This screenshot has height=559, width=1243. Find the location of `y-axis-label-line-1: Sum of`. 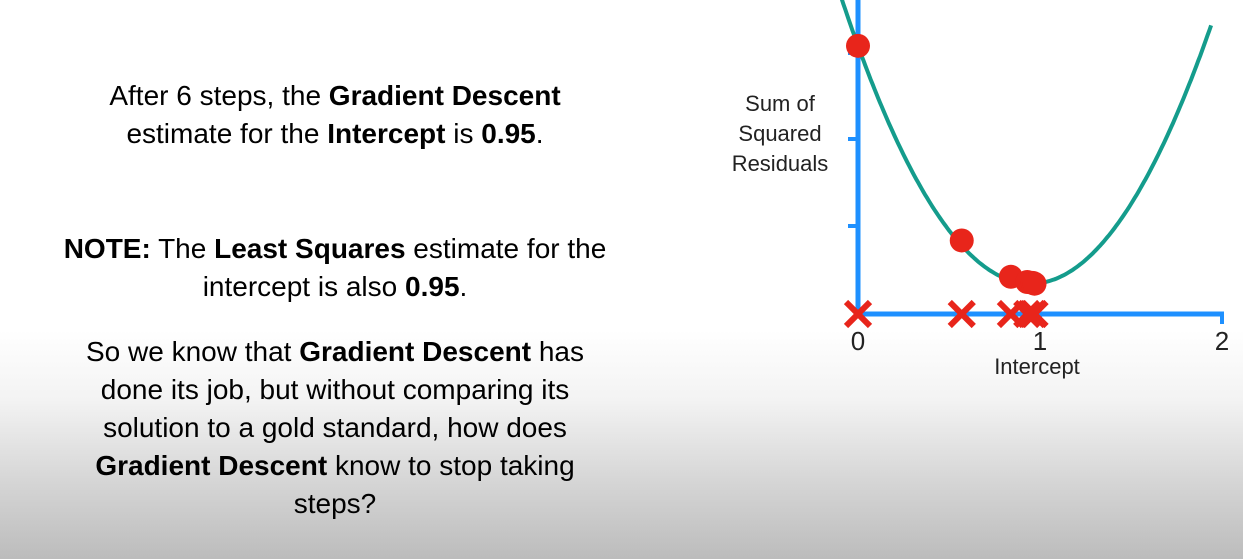

y-axis-label-line-1: Sum of is located at coordinates (780, 103).